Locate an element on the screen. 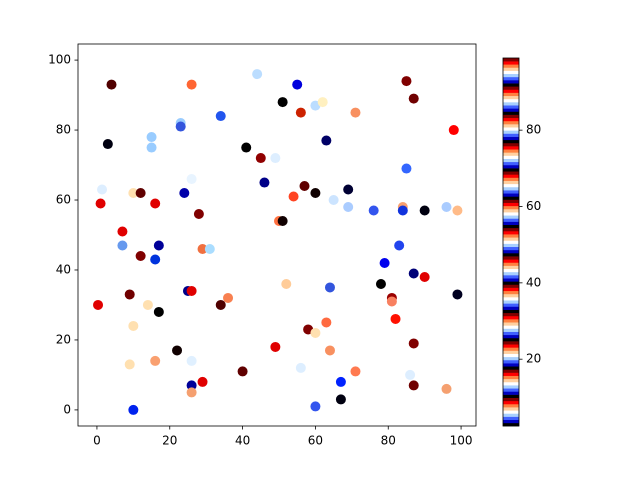  colorbar-tick-label: 40 is located at coordinates (533, 282).